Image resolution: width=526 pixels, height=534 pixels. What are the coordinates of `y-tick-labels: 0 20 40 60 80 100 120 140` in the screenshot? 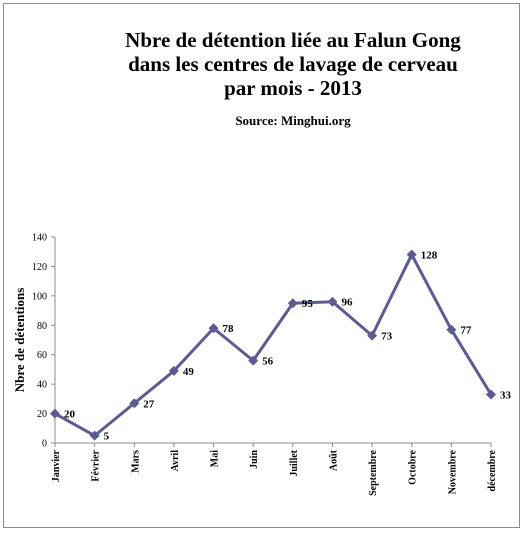 It's located at (39, 341).